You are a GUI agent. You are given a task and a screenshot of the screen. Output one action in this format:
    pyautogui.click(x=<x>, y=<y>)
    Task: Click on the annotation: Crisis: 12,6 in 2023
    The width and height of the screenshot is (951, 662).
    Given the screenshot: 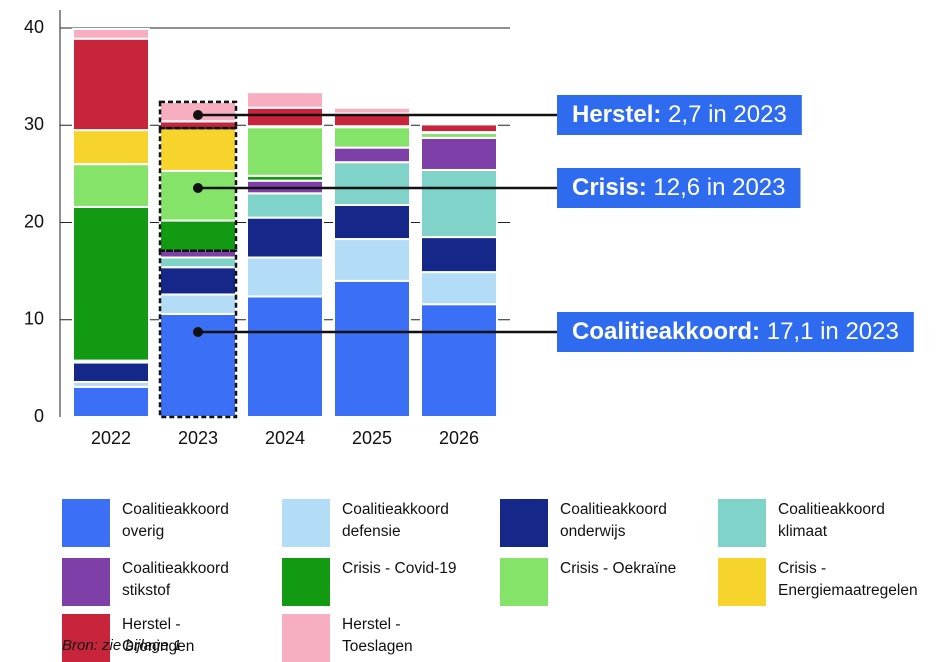 What is the action you would take?
    pyautogui.click(x=679, y=187)
    